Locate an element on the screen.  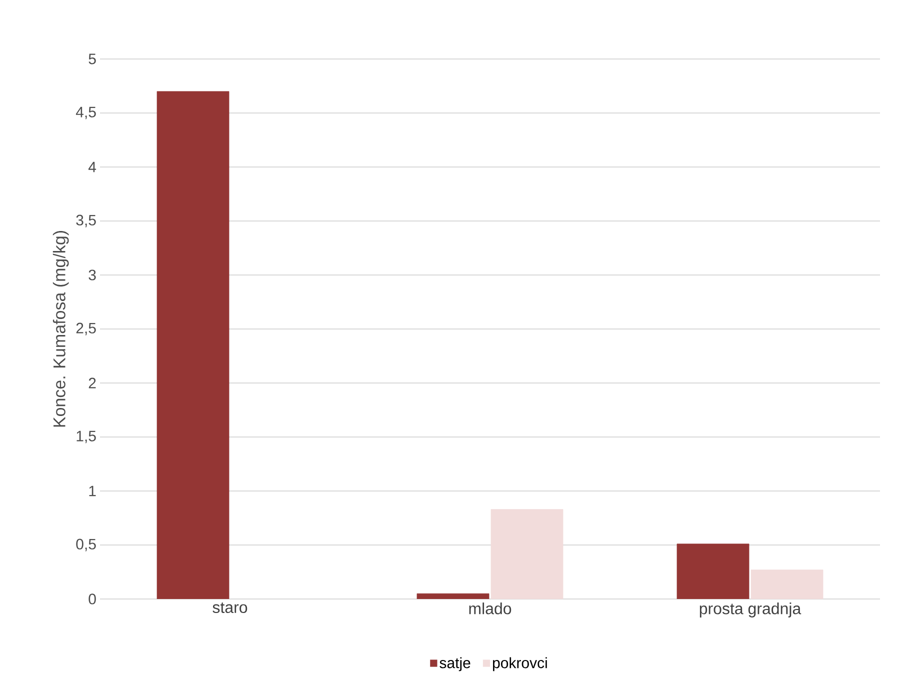
x-tick-label: mlado is located at coordinates (490, 608).